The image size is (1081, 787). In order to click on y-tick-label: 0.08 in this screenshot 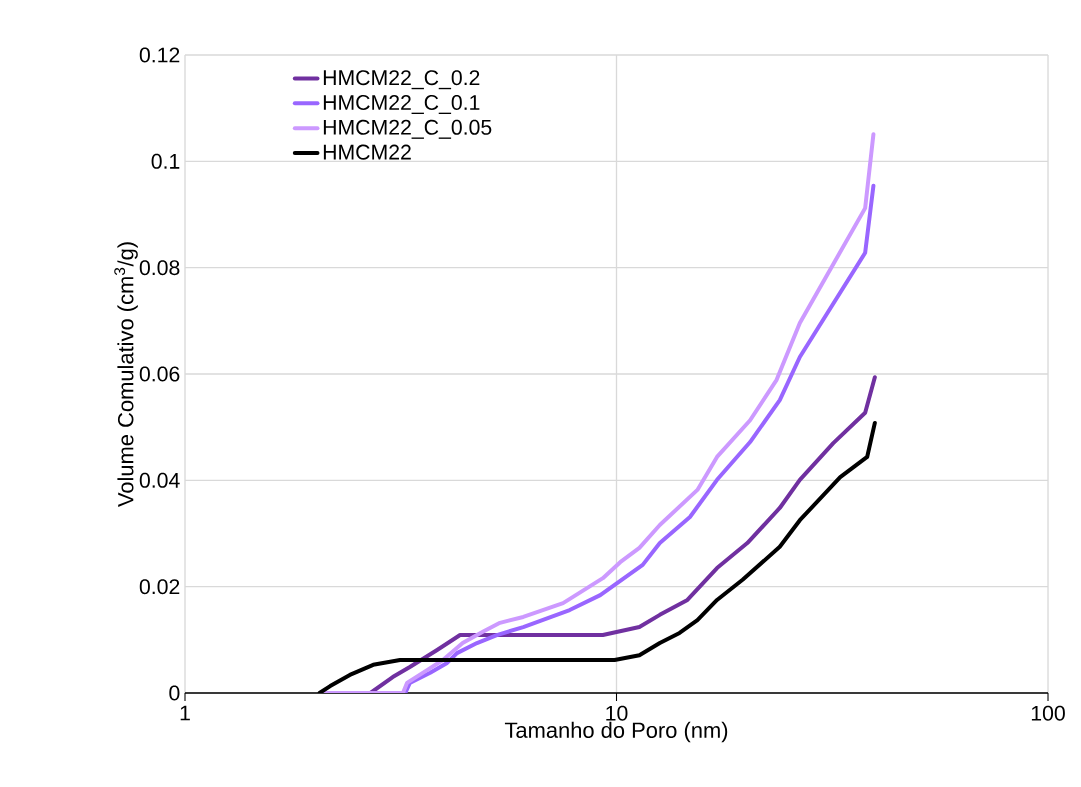, I will do `click(159, 268)`.